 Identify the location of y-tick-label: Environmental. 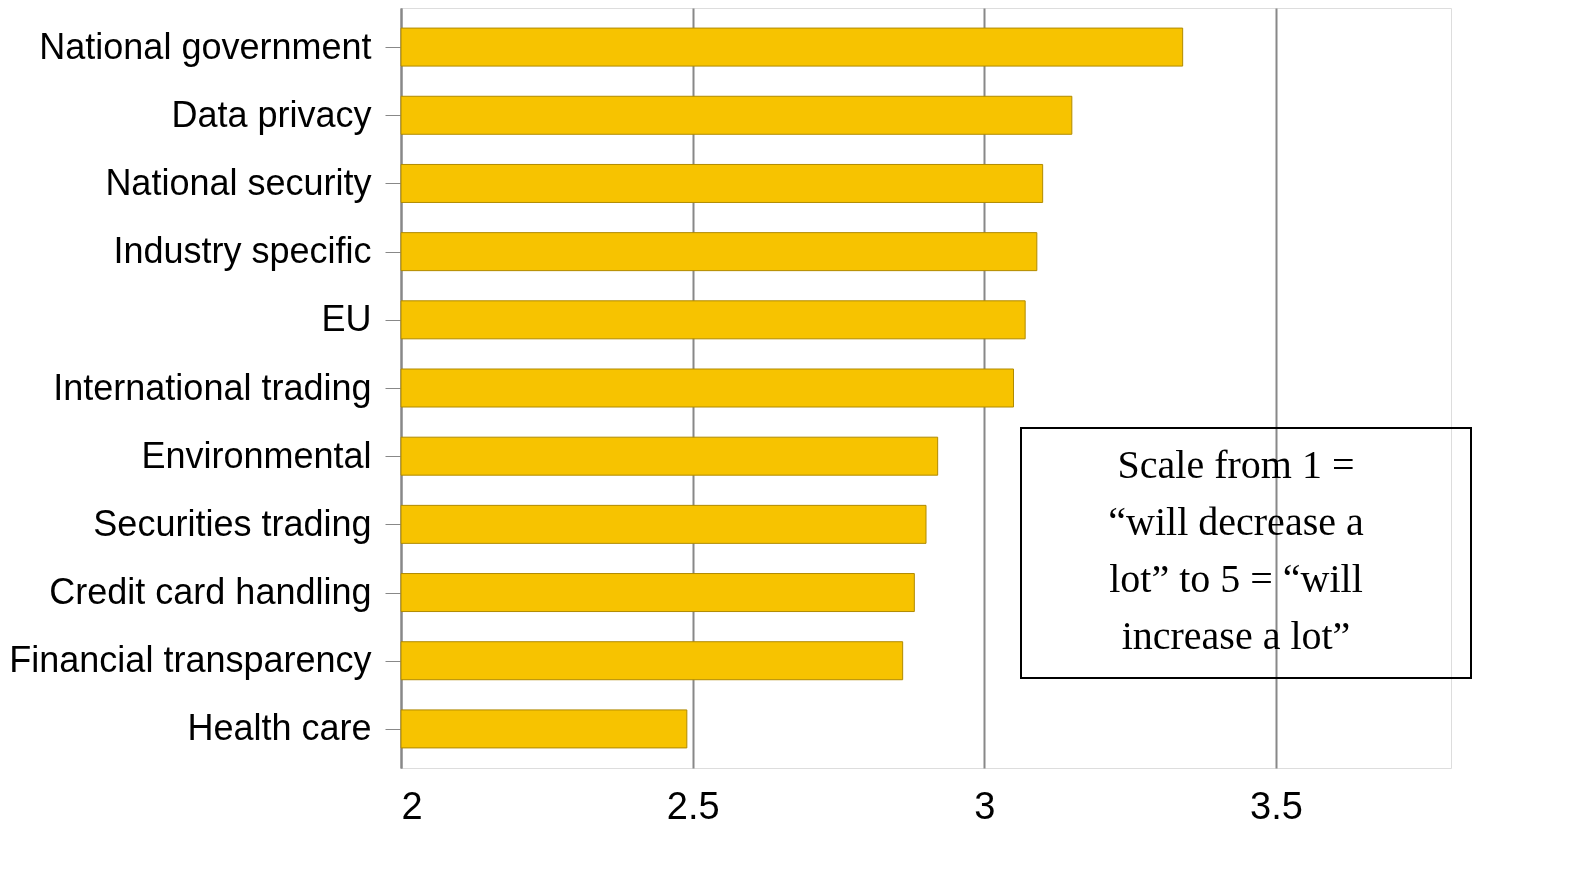
(256, 455).